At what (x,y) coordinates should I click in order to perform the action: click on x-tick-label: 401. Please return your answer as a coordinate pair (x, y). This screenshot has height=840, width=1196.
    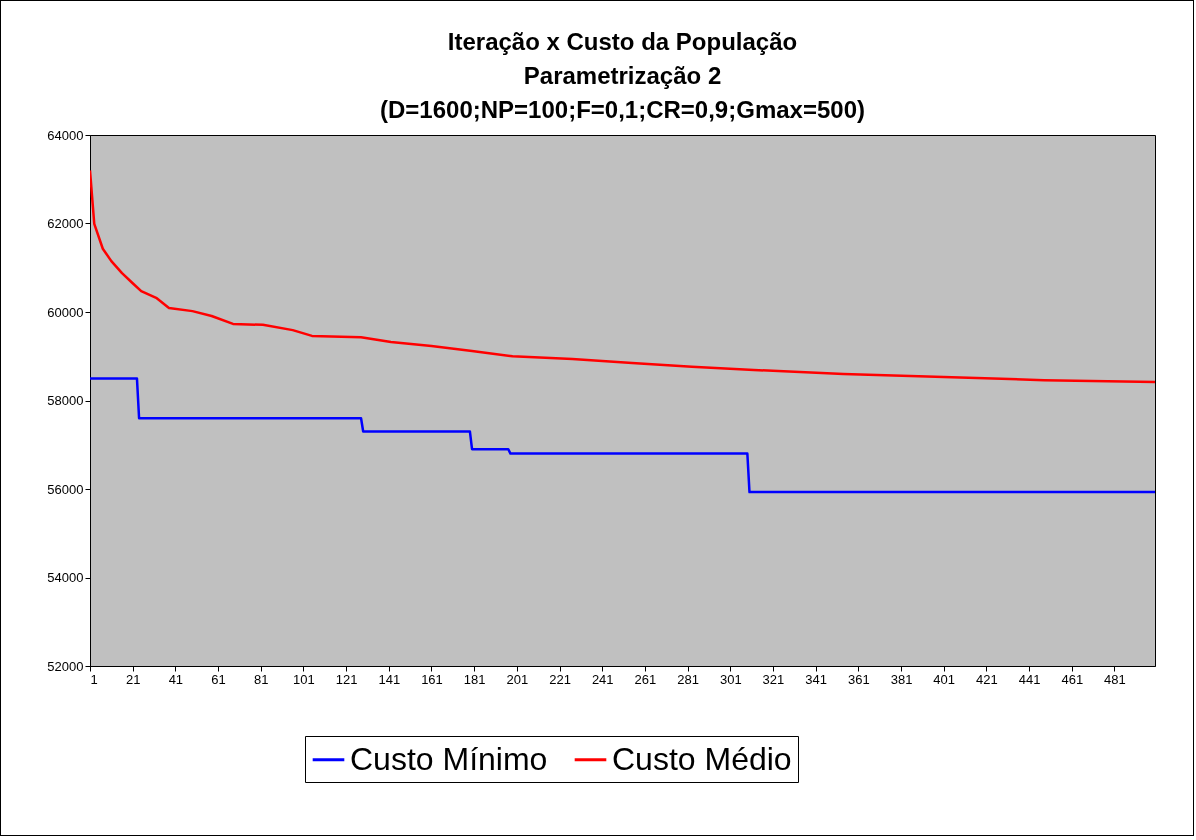
    Looking at the image, I should click on (944, 679).